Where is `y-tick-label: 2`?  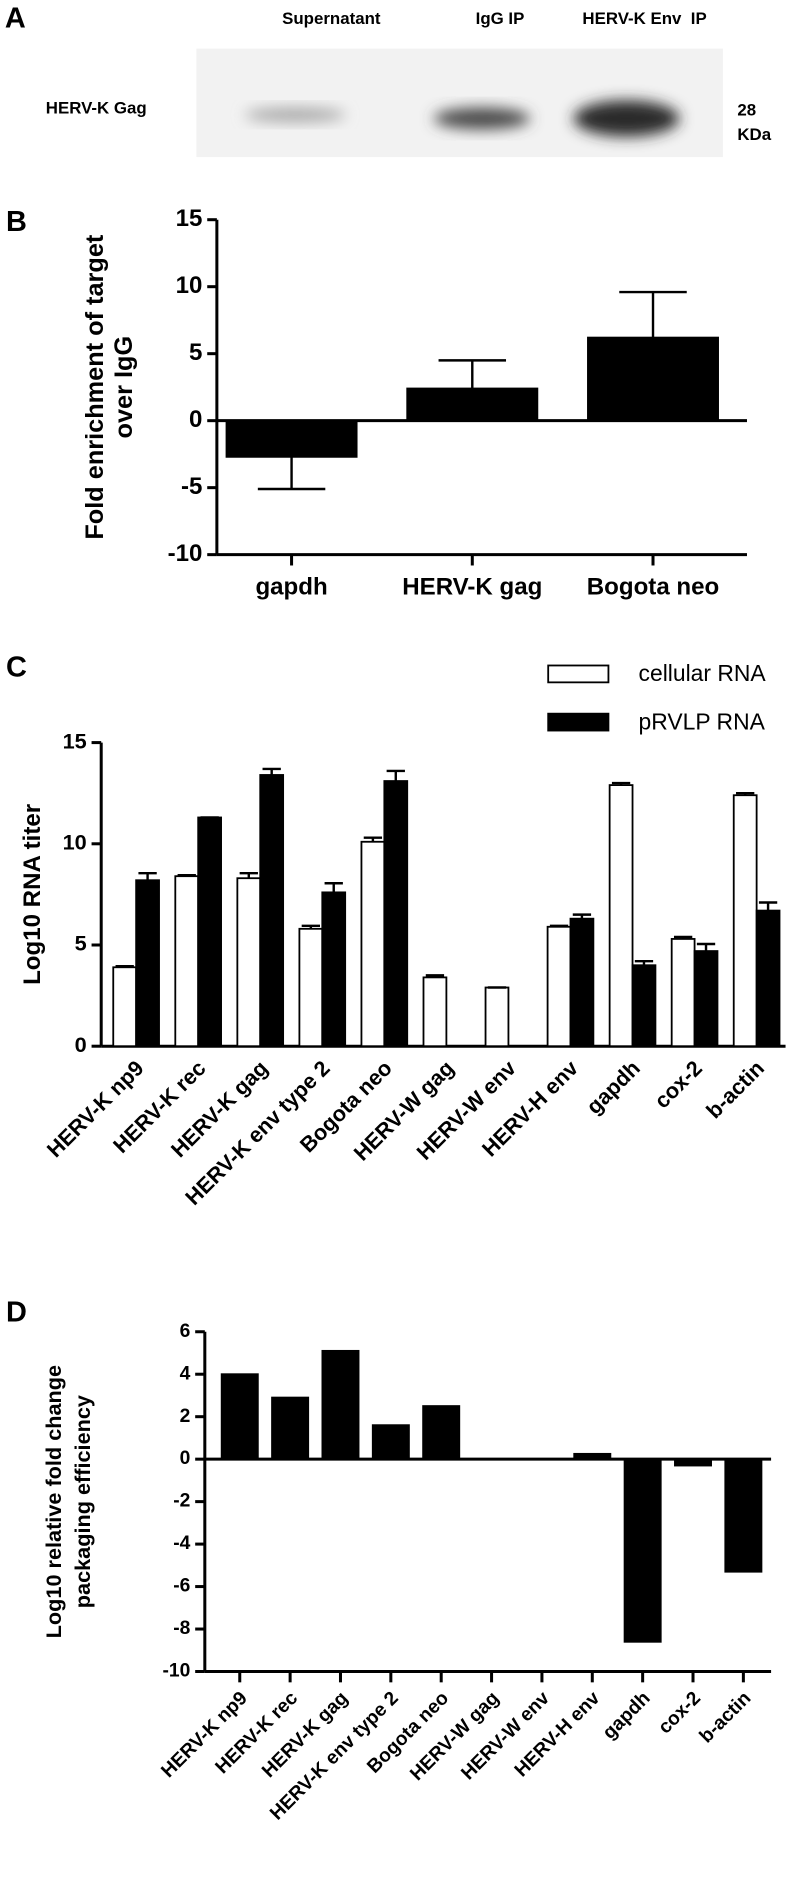 y-tick-label: 2 is located at coordinates (185, 1416).